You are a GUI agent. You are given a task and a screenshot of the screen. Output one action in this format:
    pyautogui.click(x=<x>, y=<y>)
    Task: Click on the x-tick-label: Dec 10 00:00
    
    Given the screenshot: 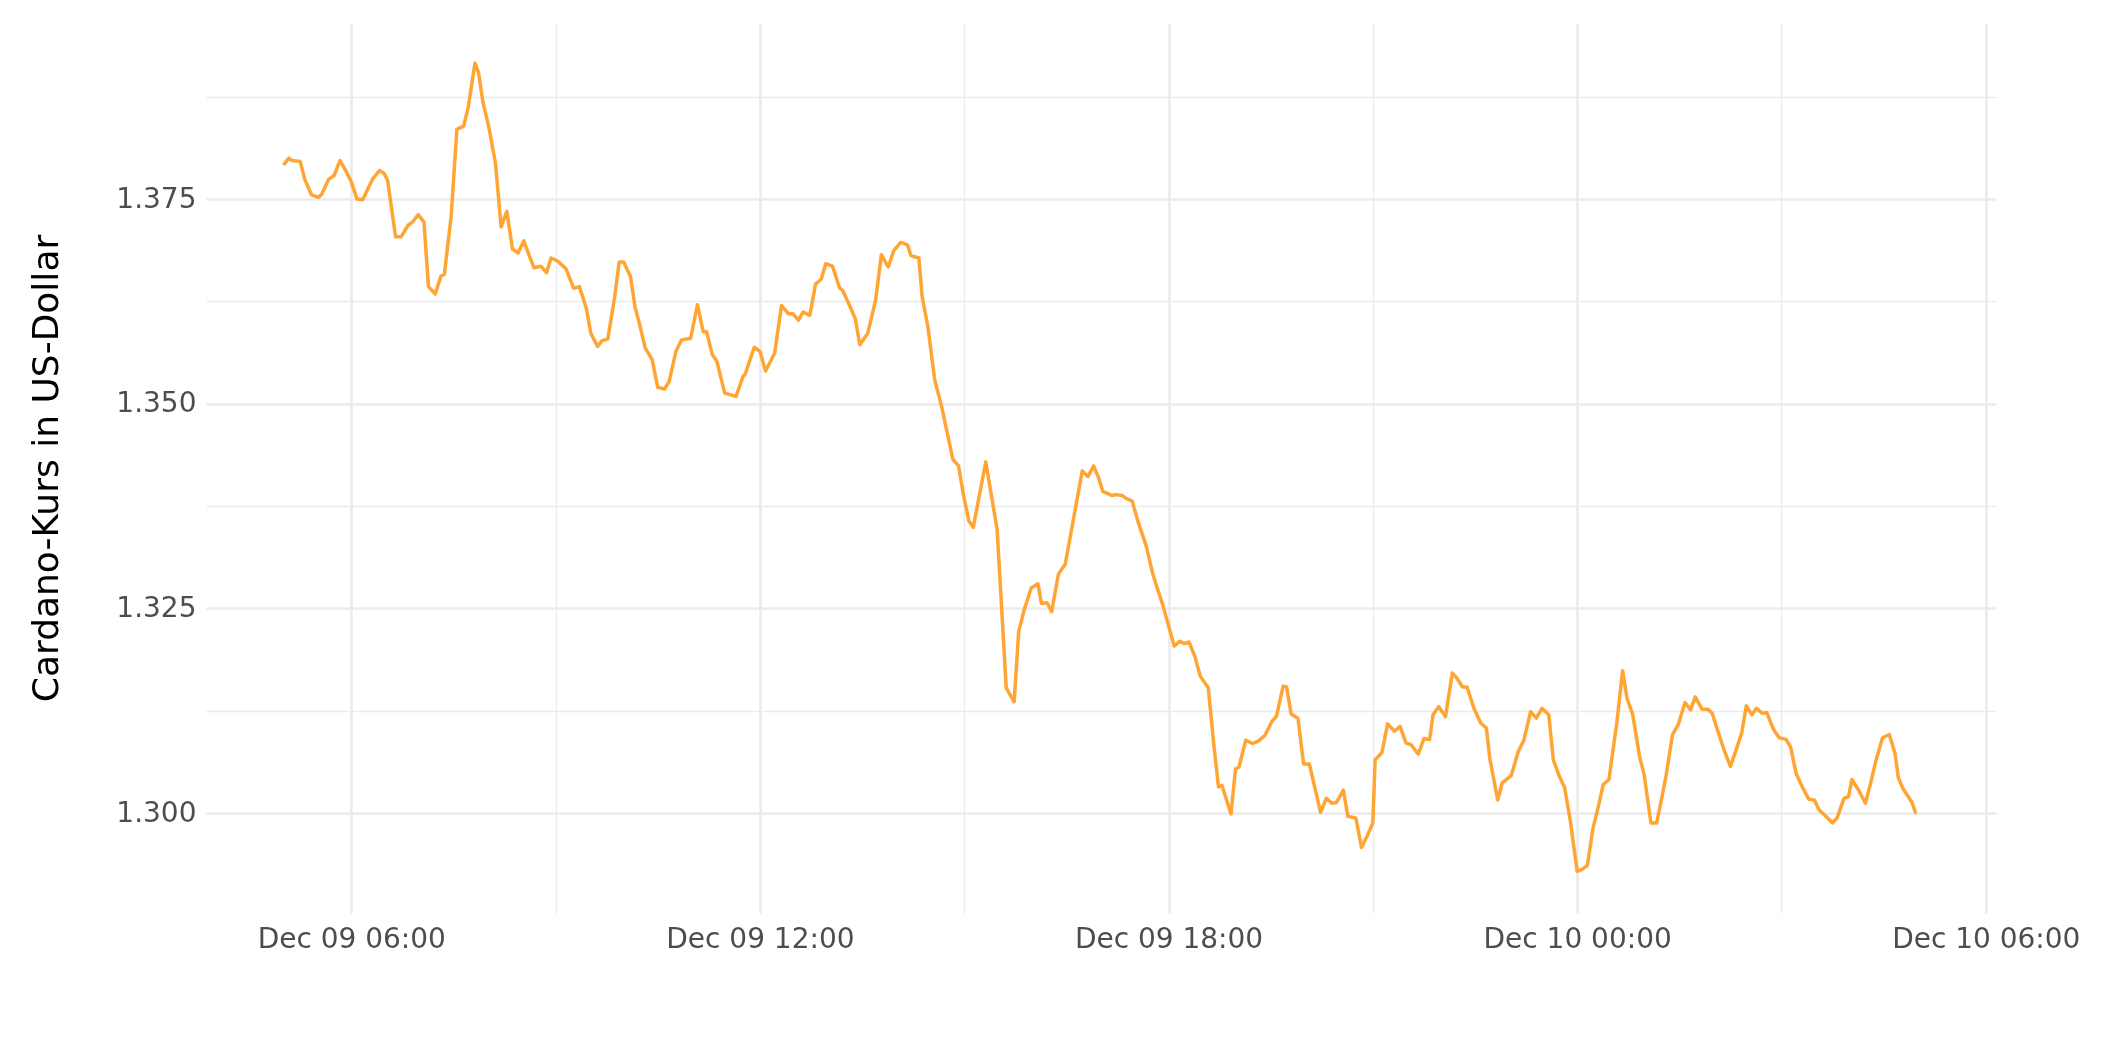 What is the action you would take?
    pyautogui.click(x=1577, y=938)
    